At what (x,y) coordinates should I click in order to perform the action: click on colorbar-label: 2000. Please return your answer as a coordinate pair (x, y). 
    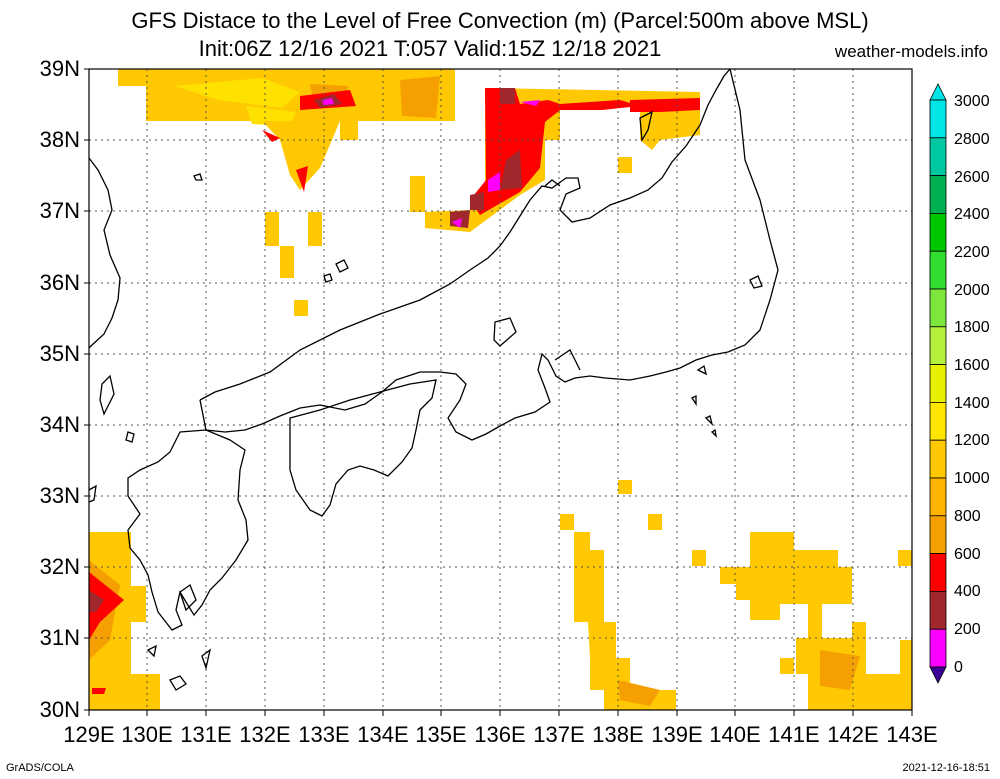
    Looking at the image, I should click on (972, 290).